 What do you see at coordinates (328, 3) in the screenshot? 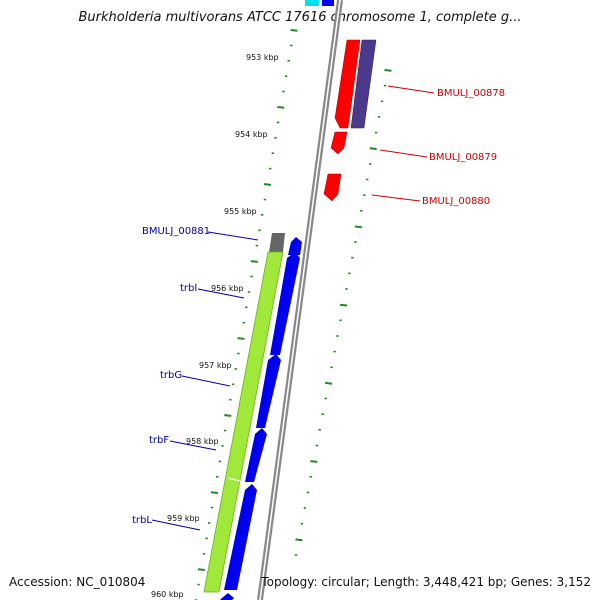
I see `blue-feature-fragment` at bounding box center [328, 3].